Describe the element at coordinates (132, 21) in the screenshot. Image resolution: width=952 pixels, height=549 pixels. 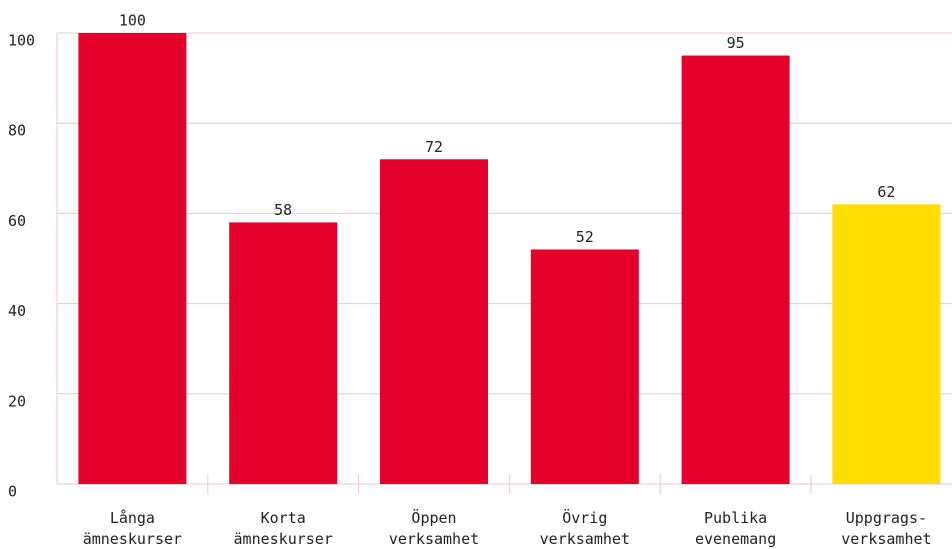
I see `value-label: 100` at that location.